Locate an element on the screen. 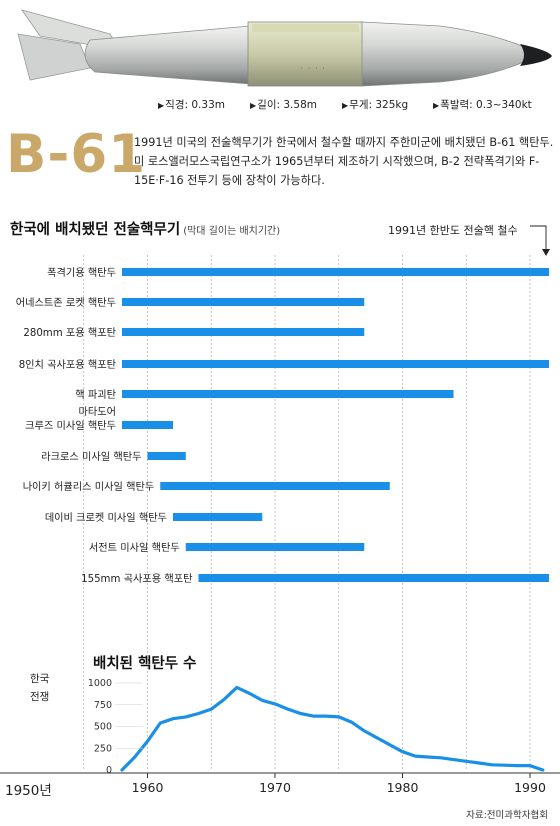 The width and height of the screenshot is (560, 826). withdraw-arrow-icon is located at coordinates (538, 238).